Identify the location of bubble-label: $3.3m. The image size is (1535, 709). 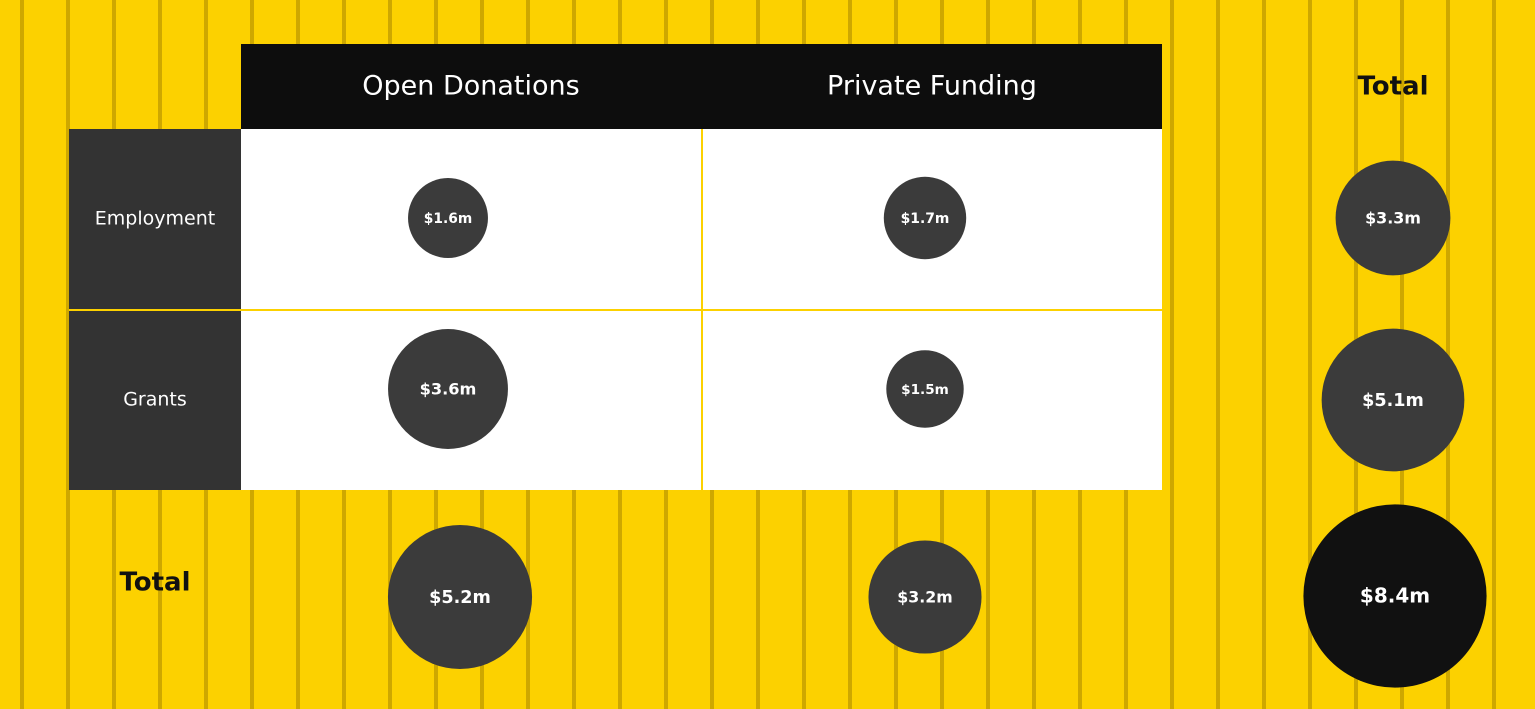
(1393, 218).